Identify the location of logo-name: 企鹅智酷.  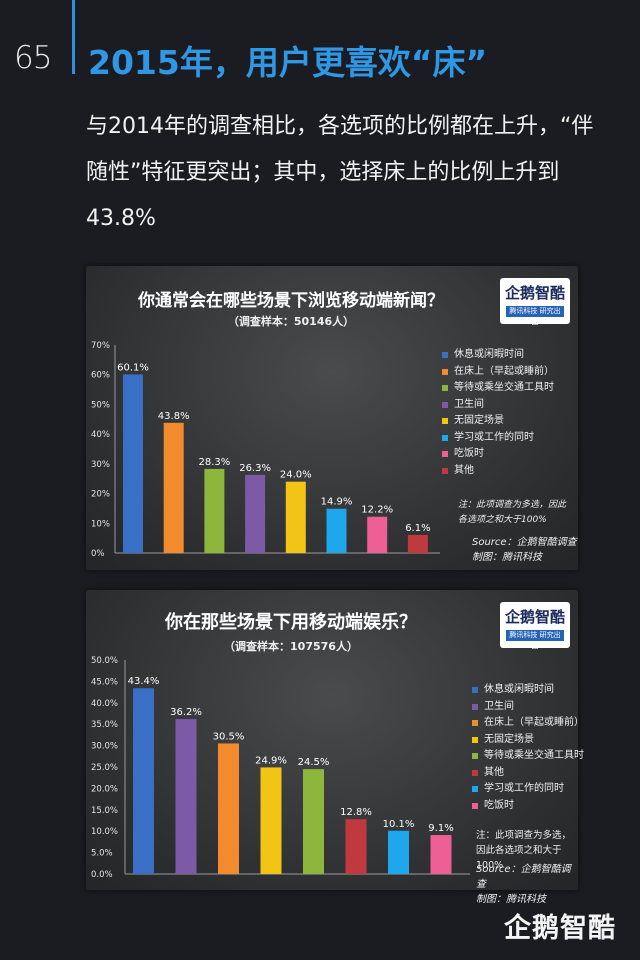
(534, 617).